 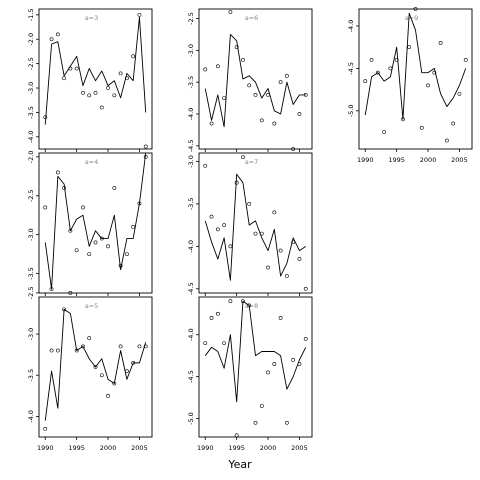 What do you see at coordinates (31, 39) in the screenshot?
I see `y-tick-label: -2.0` at bounding box center [31, 39].